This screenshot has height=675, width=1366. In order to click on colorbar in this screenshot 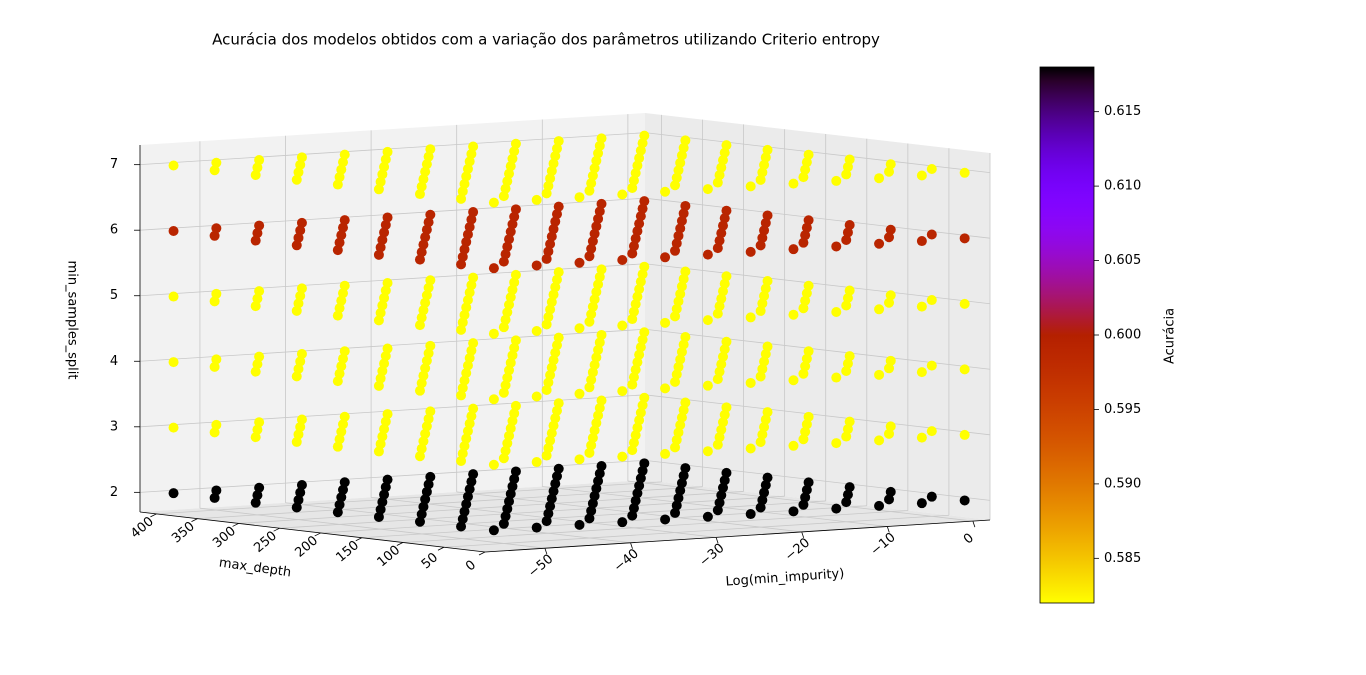, I will do `click(1067, 335)`.